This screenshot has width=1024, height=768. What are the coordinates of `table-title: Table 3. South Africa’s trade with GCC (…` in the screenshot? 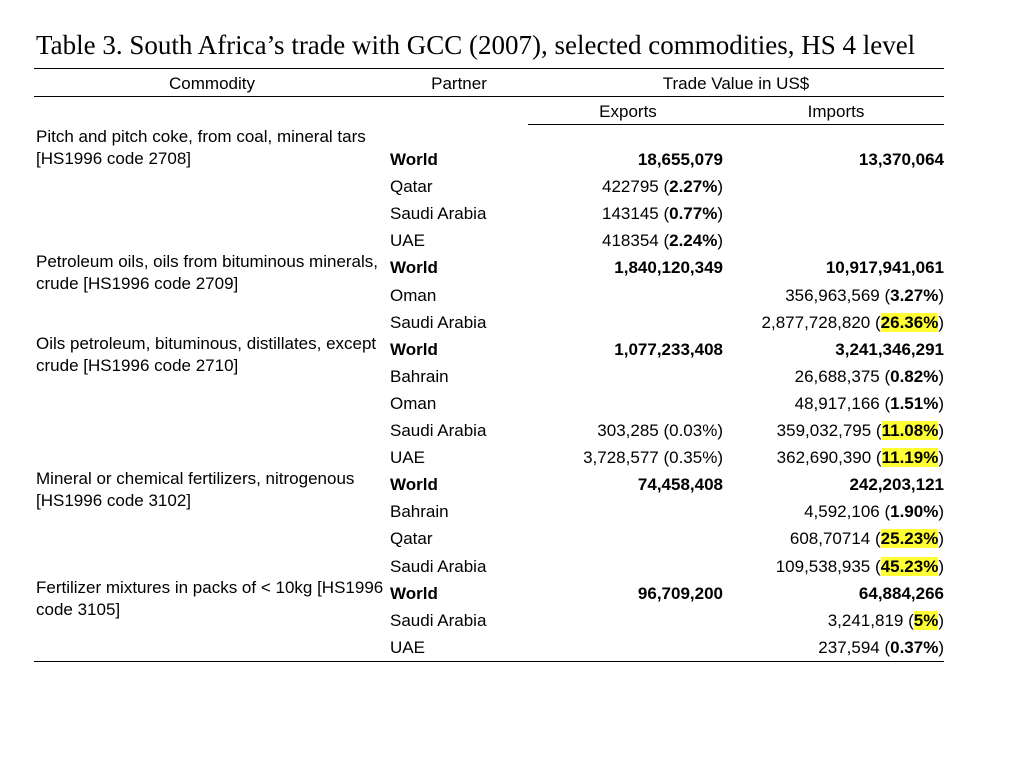 It's located at (476, 45).